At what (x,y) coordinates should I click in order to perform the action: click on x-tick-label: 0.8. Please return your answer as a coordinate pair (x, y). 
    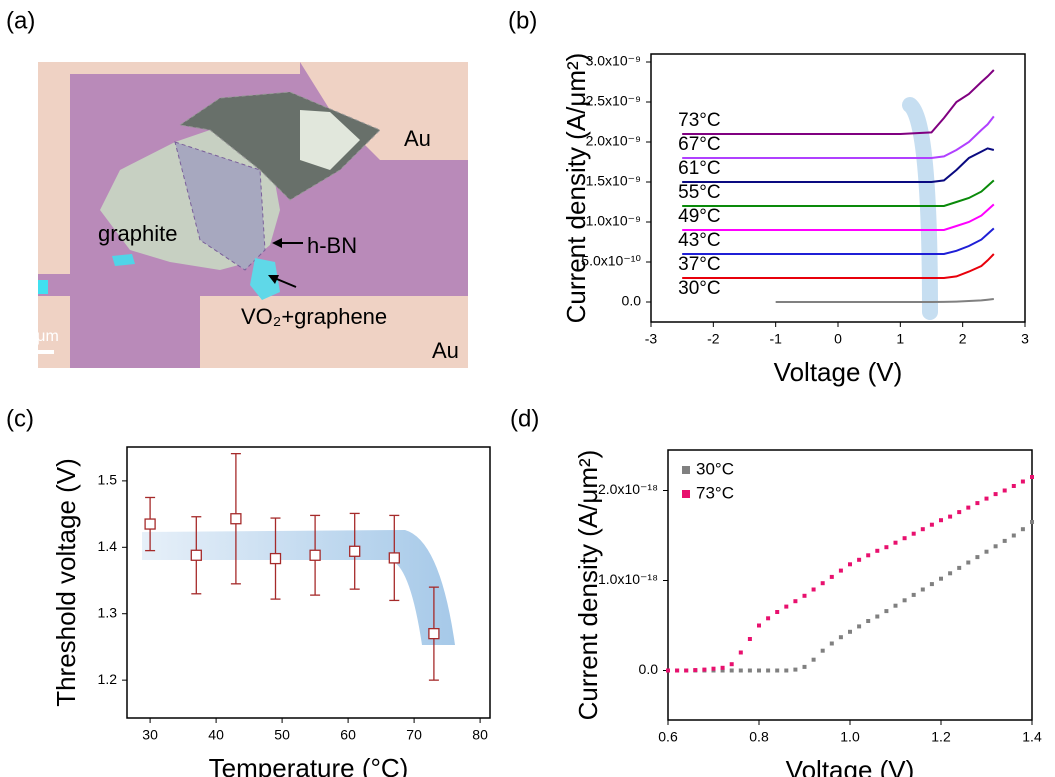
    Looking at the image, I should click on (759, 737).